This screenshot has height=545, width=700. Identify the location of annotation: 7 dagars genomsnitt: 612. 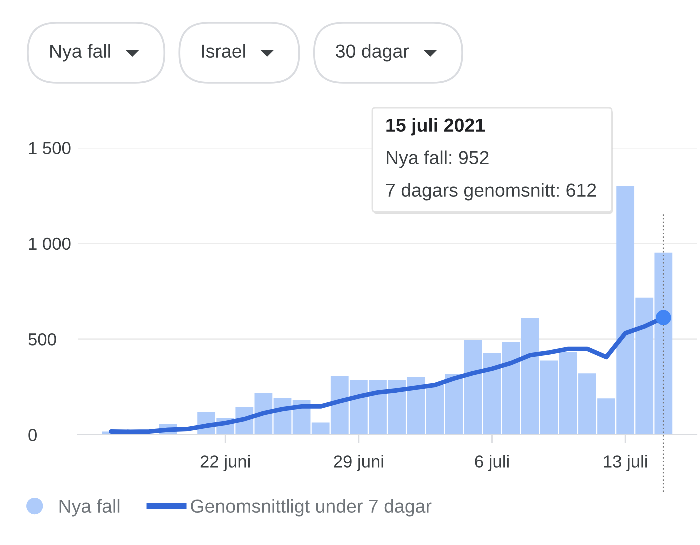
(491, 192).